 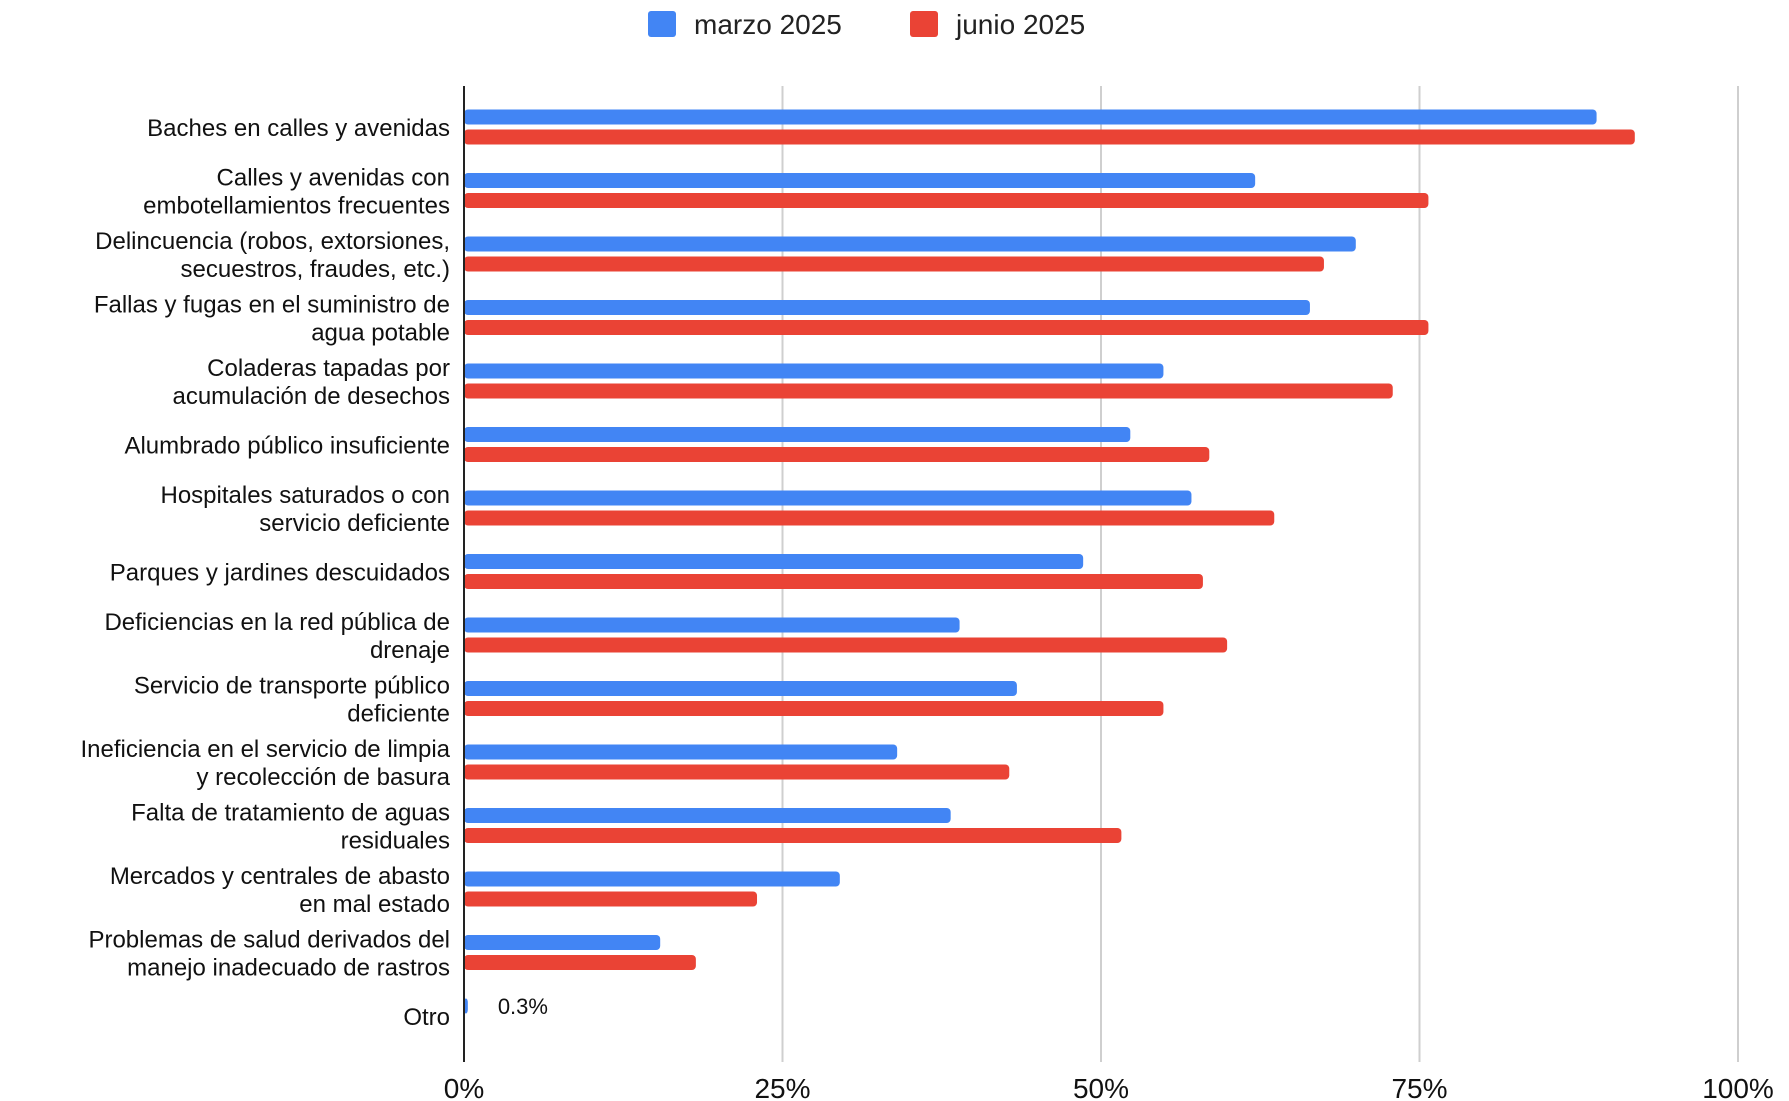 I want to click on category-label: Servicio de transporte público deficiente, so click(x=292, y=700).